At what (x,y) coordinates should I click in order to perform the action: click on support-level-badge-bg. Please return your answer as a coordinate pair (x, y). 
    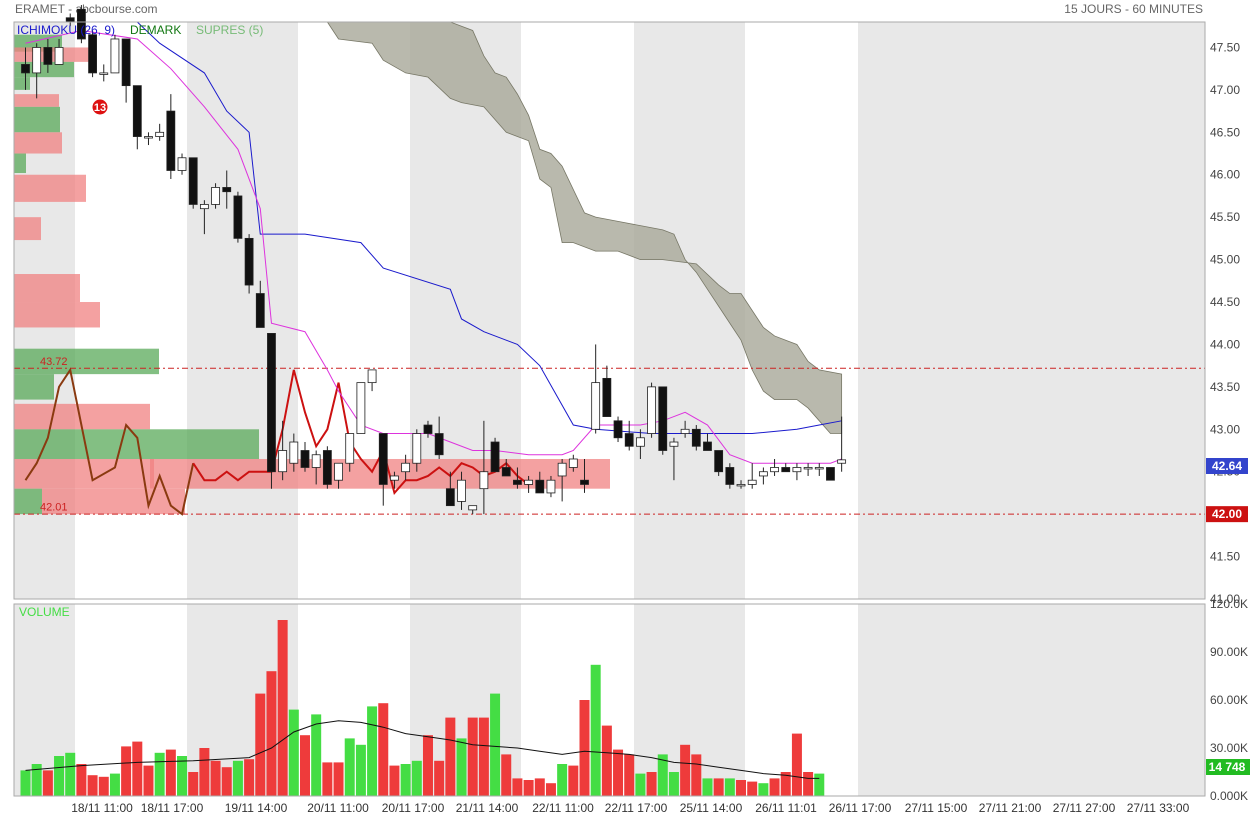
    Looking at the image, I should click on (1227, 514).